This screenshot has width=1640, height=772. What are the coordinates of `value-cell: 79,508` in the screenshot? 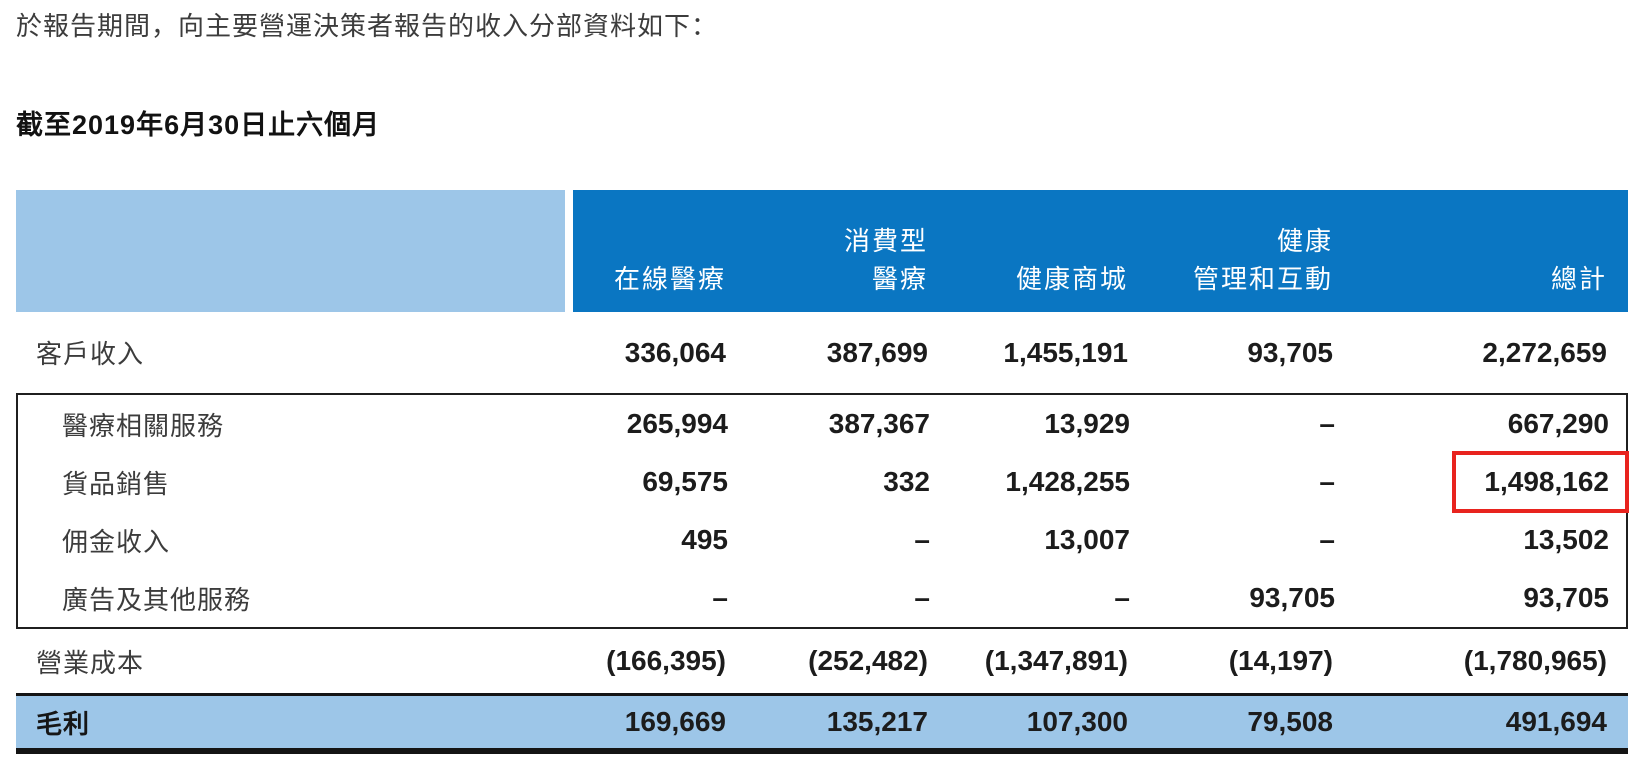 It's located at (1290, 721).